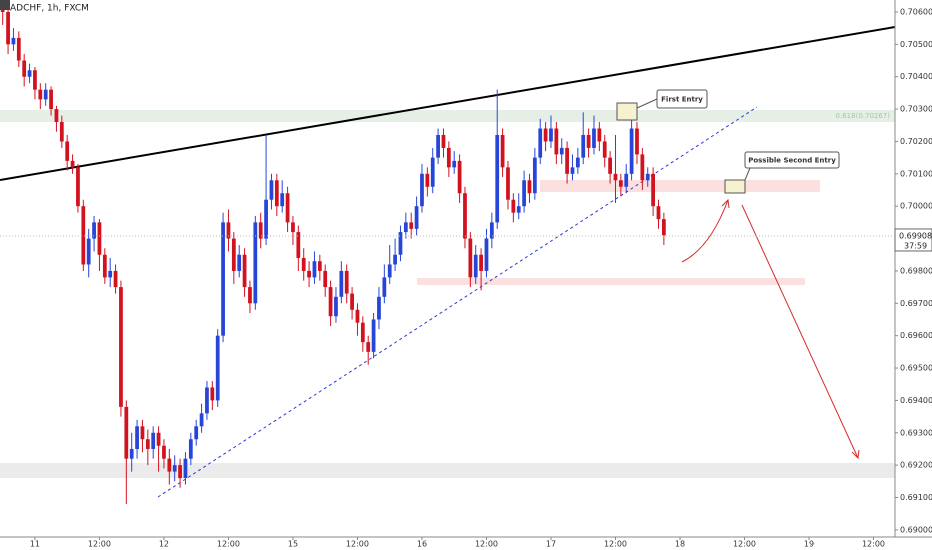 The width and height of the screenshot is (932, 550). What do you see at coordinates (916, 497) in the screenshot?
I see `y-tick-label: 0.69100` at bounding box center [916, 497].